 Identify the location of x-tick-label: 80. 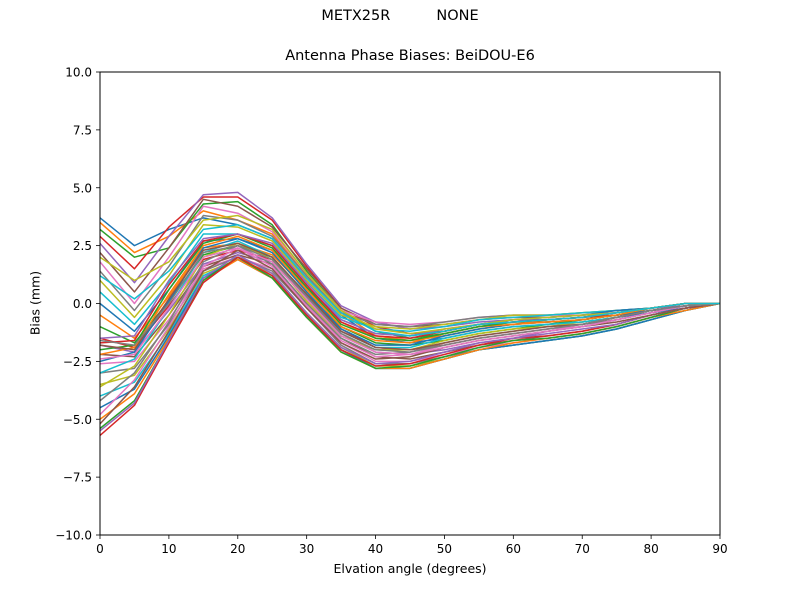
(650, 549).